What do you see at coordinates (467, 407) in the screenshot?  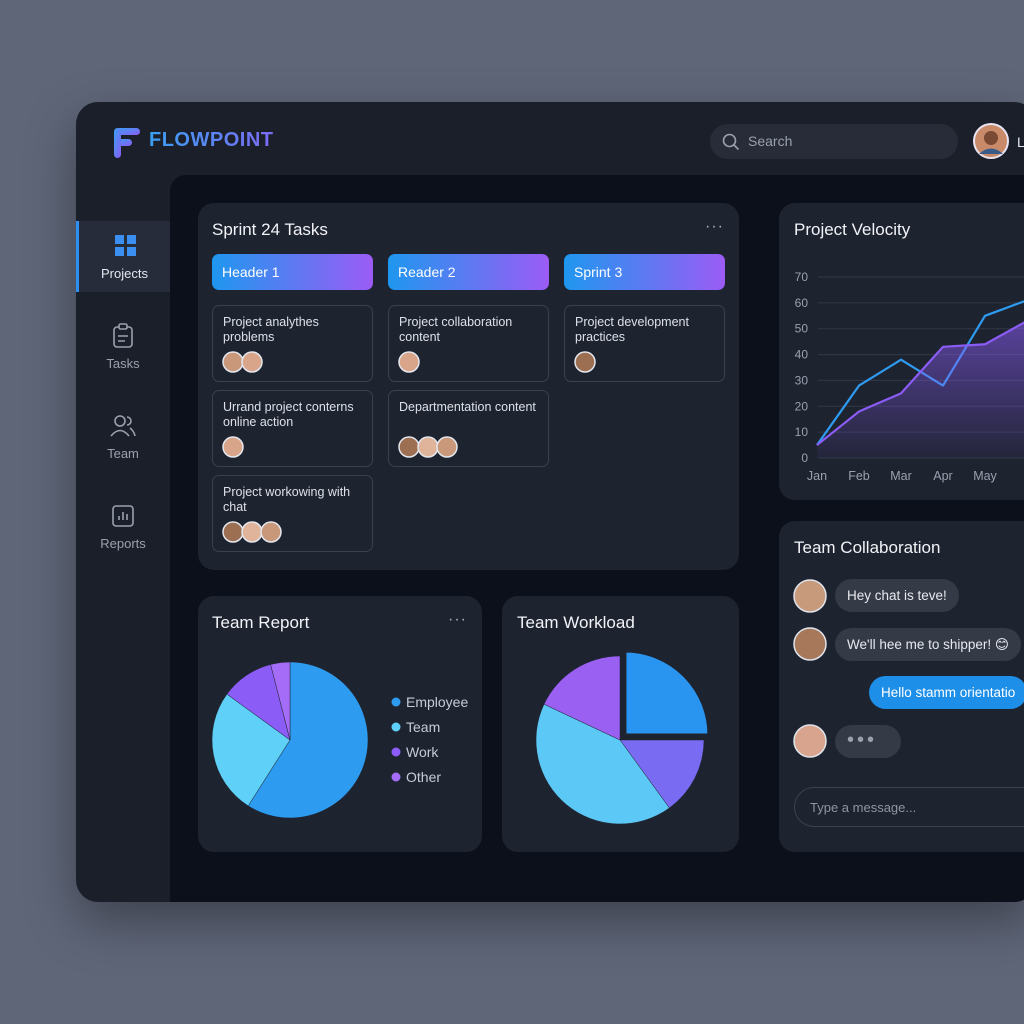 I see `task-text: Departmentation content` at bounding box center [467, 407].